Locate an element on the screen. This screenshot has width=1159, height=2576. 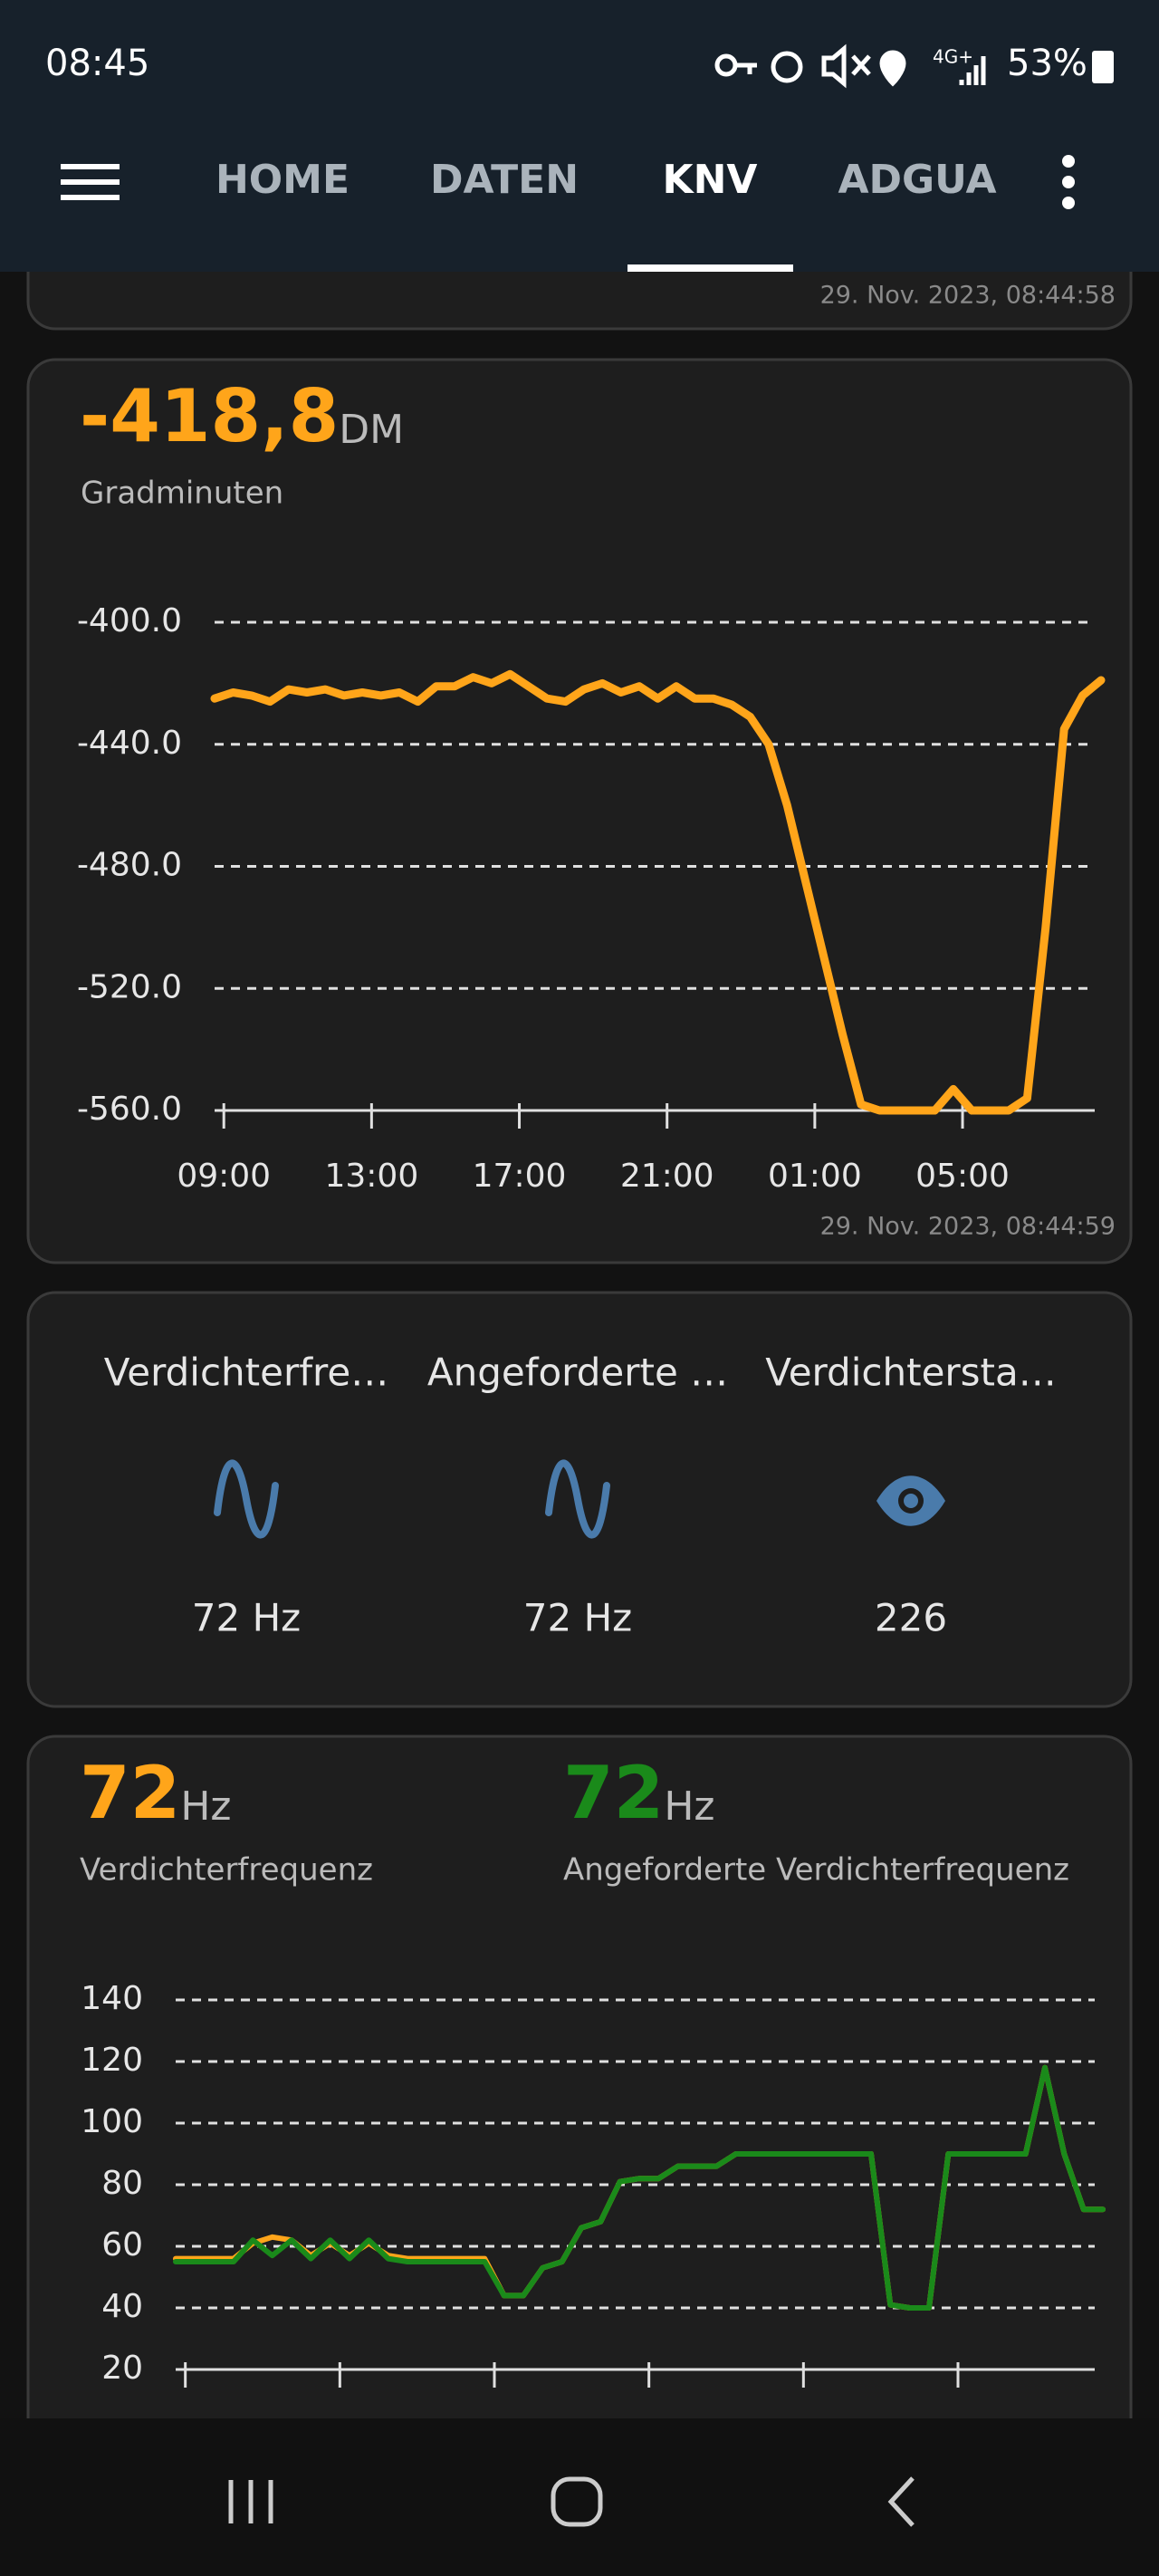
mute-icon is located at coordinates (846, 66).